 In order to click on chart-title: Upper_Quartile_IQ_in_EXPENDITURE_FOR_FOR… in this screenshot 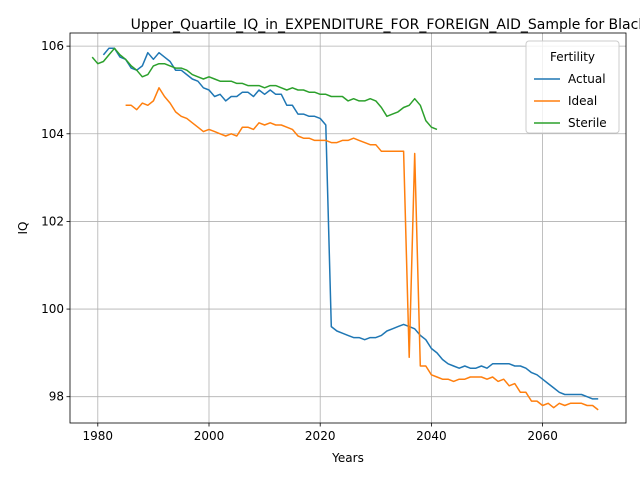, I will do `click(385, 25)`.